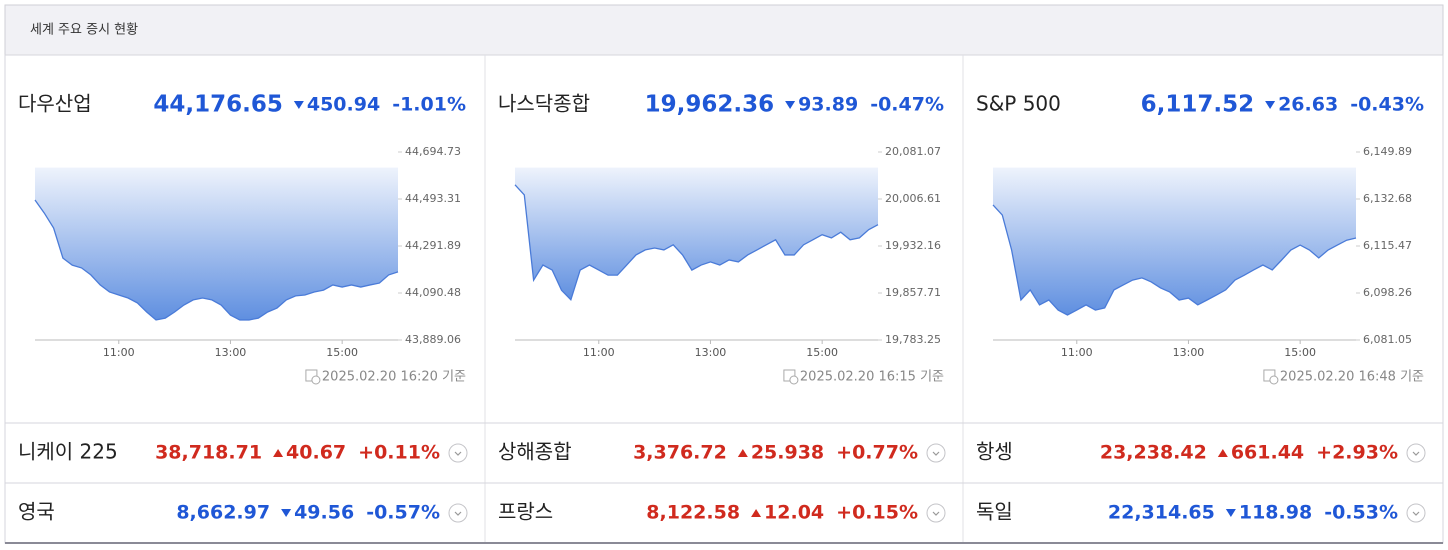 This screenshot has width=1448, height=550. I want to click on header-title: 세계 주요 증시 현황, so click(84, 30).